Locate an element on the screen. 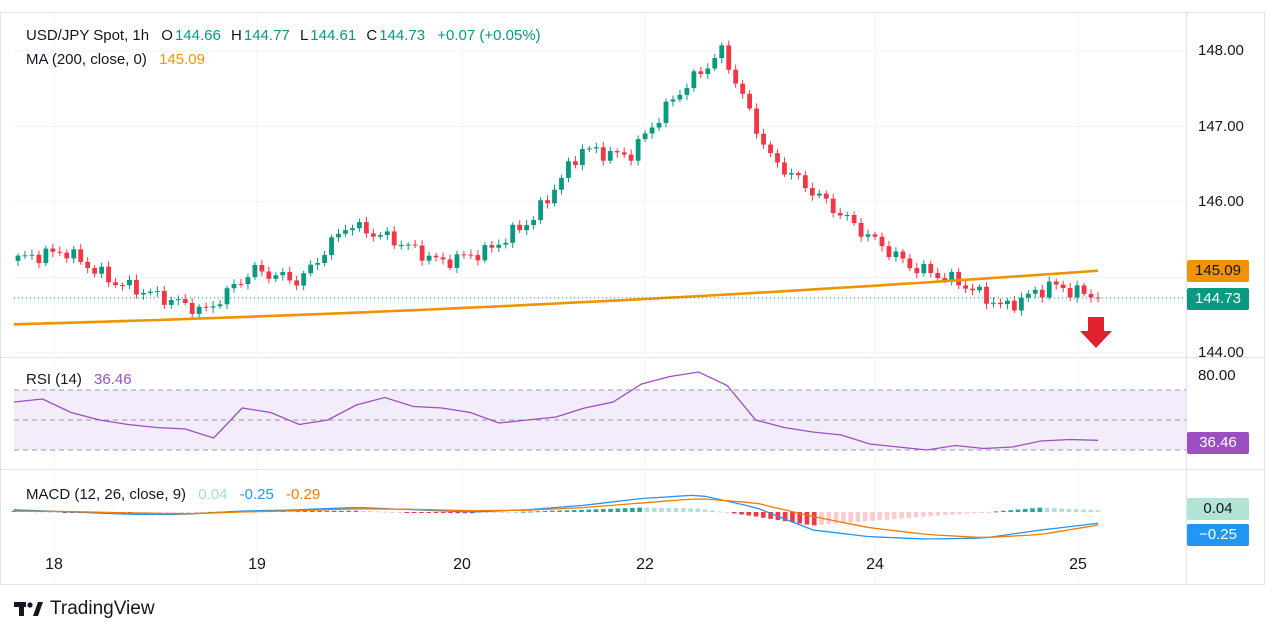 This screenshot has height=636, width=1280. ma-label: MA (200, close, 0) is located at coordinates (86, 59).